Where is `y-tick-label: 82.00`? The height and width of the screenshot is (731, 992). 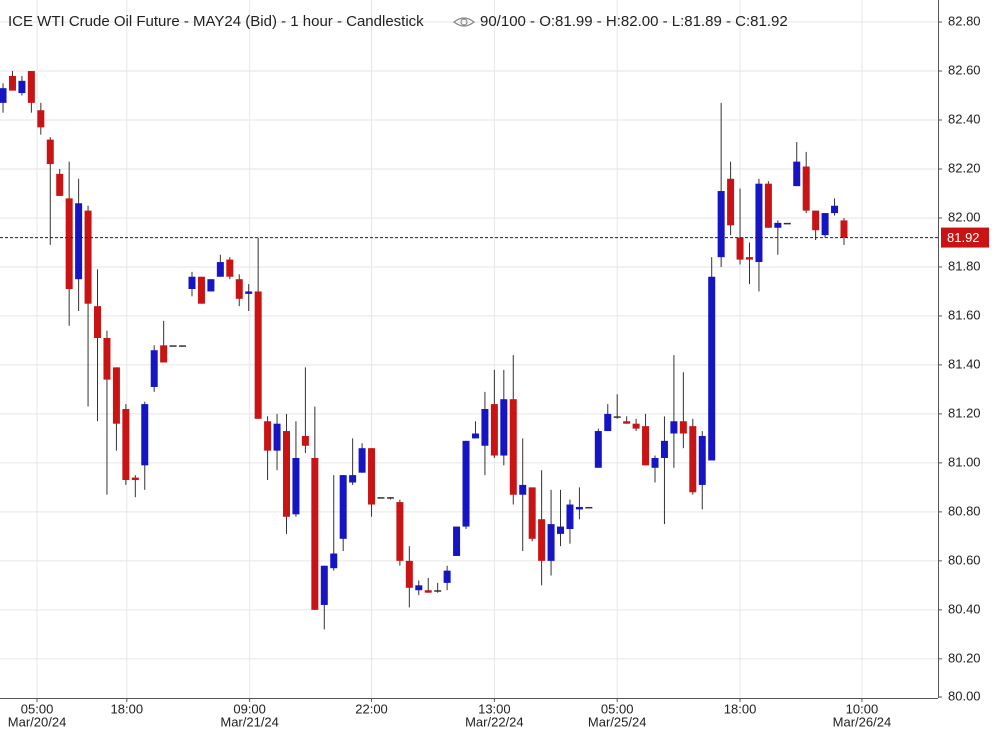 y-tick-label: 82.00 is located at coordinates (964, 216).